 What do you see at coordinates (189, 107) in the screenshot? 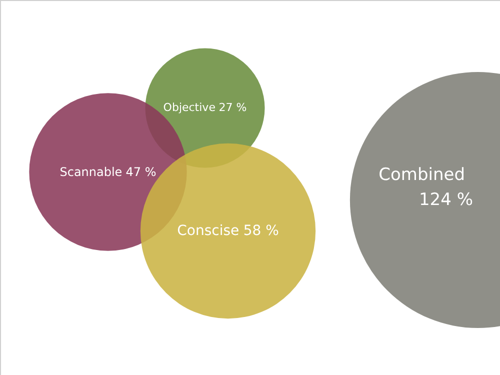
I see `category-label: Objective` at bounding box center [189, 107].